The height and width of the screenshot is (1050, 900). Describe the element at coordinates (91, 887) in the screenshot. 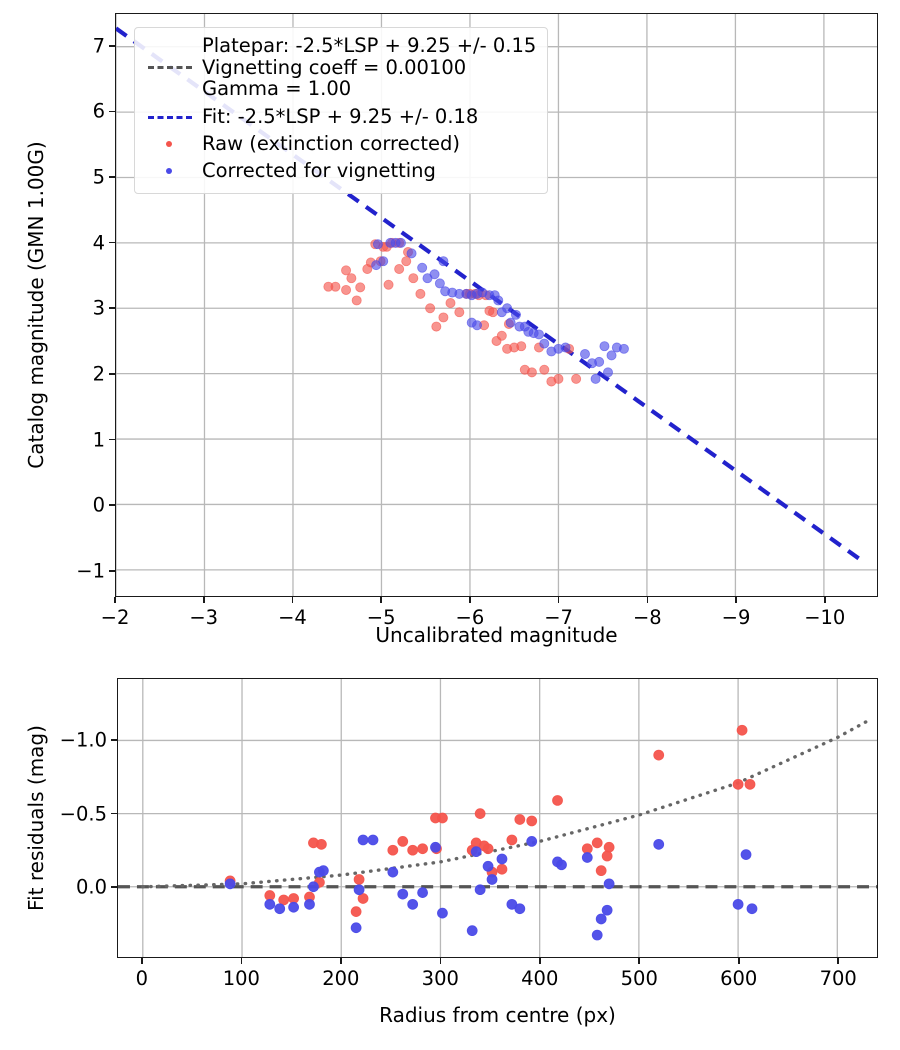

I see `y-tick-label: 0.0` at that location.